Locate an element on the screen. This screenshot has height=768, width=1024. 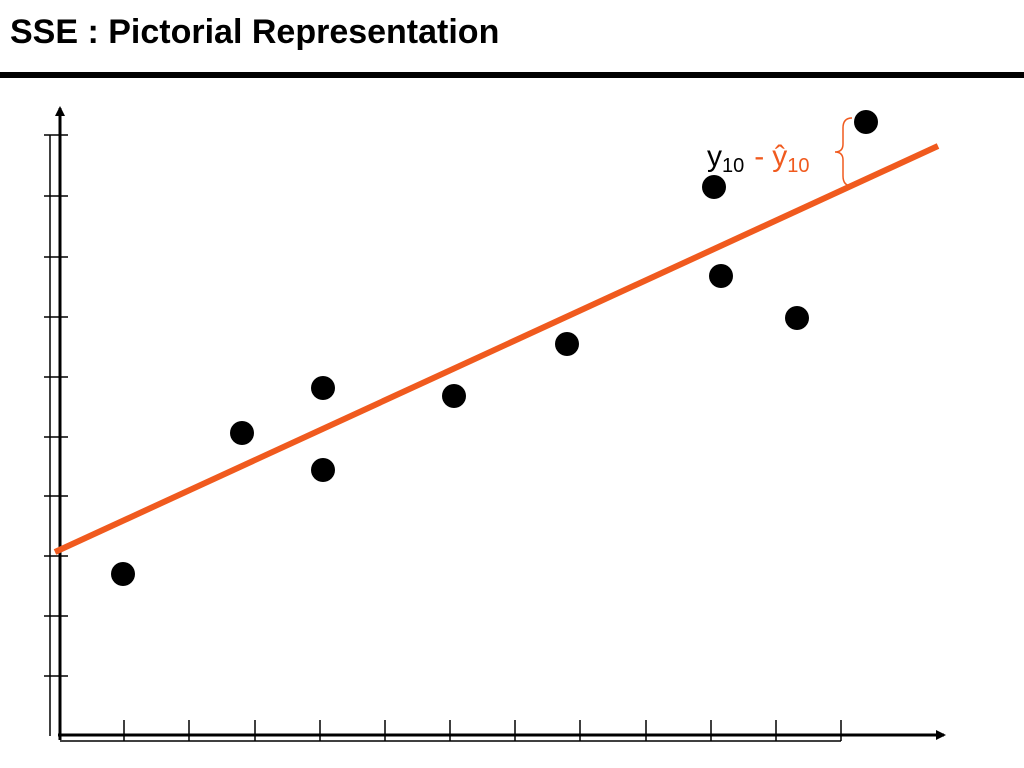
y-symbol: y is located at coordinates (714, 156).